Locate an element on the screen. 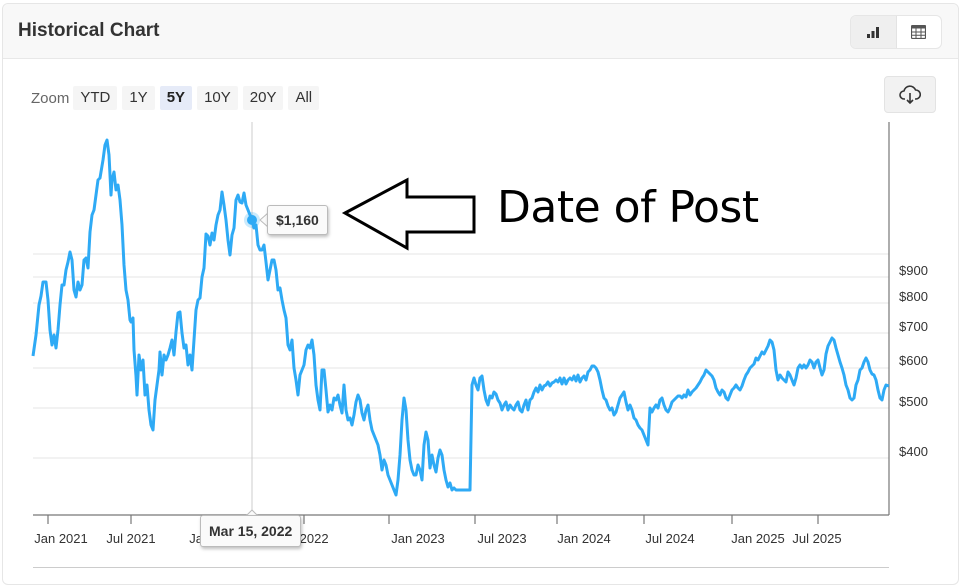  navigator-divider is located at coordinates (461, 567).